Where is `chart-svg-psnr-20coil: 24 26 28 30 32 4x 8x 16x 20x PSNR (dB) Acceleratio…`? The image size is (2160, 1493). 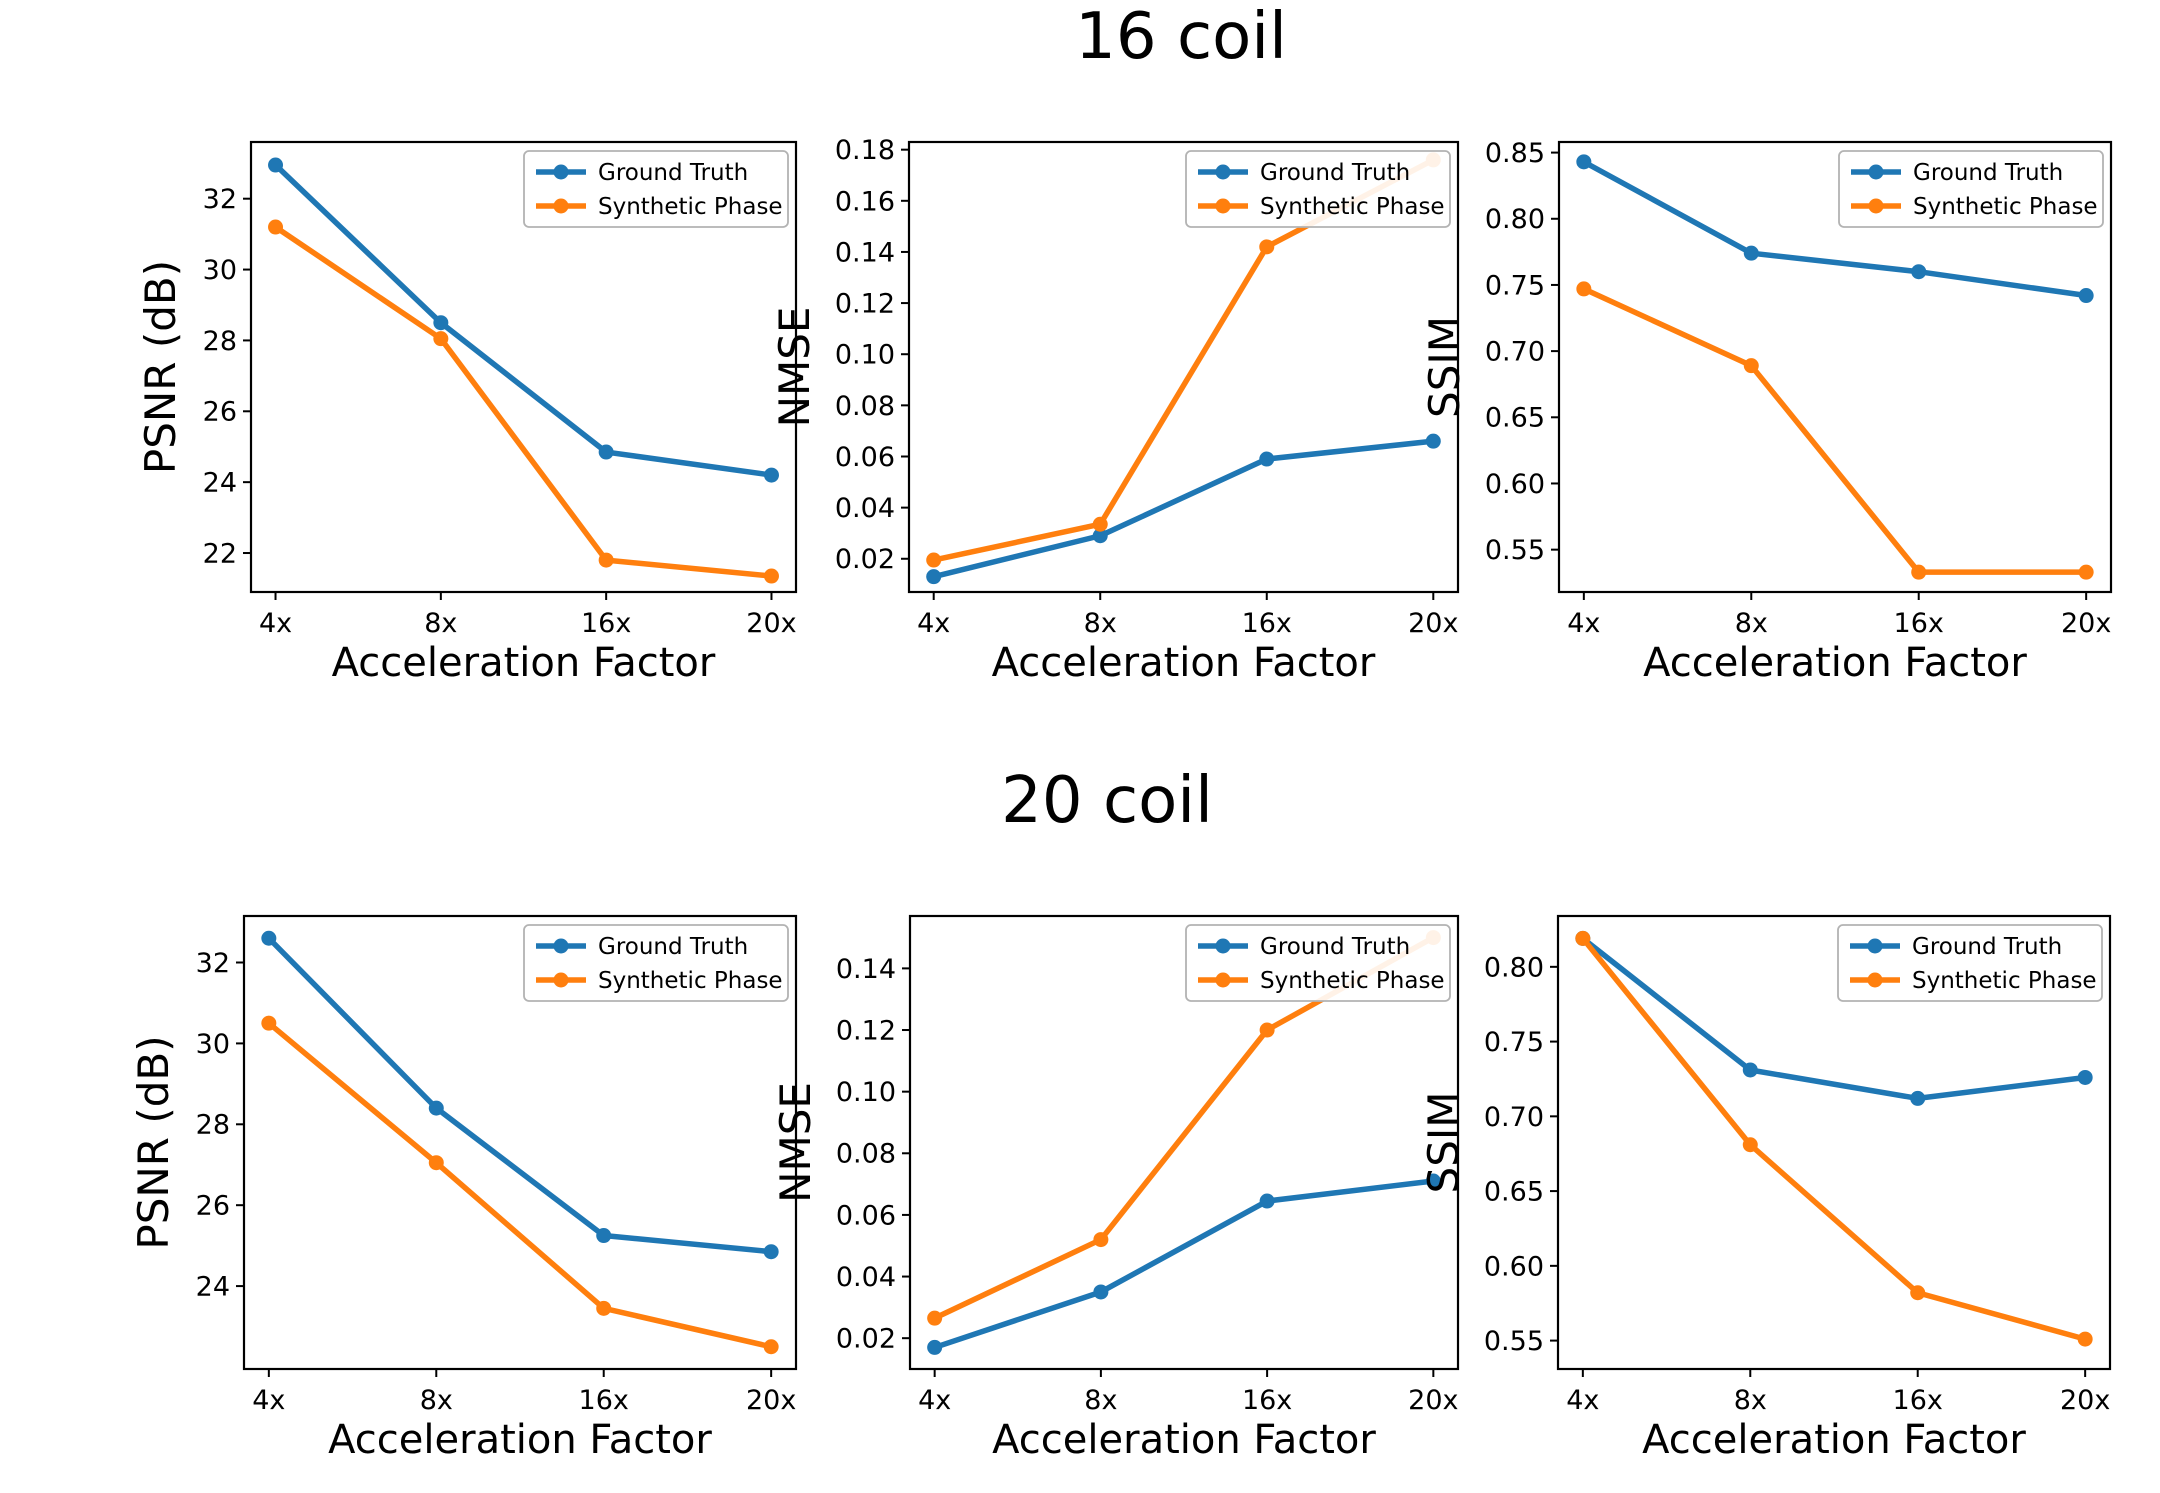
chart-svg-psnr-20coil: 24 26 28 30 32 4x 8x 16x 20x PSNR (dB) Acceleratio… is located at coordinates (463, 1188).